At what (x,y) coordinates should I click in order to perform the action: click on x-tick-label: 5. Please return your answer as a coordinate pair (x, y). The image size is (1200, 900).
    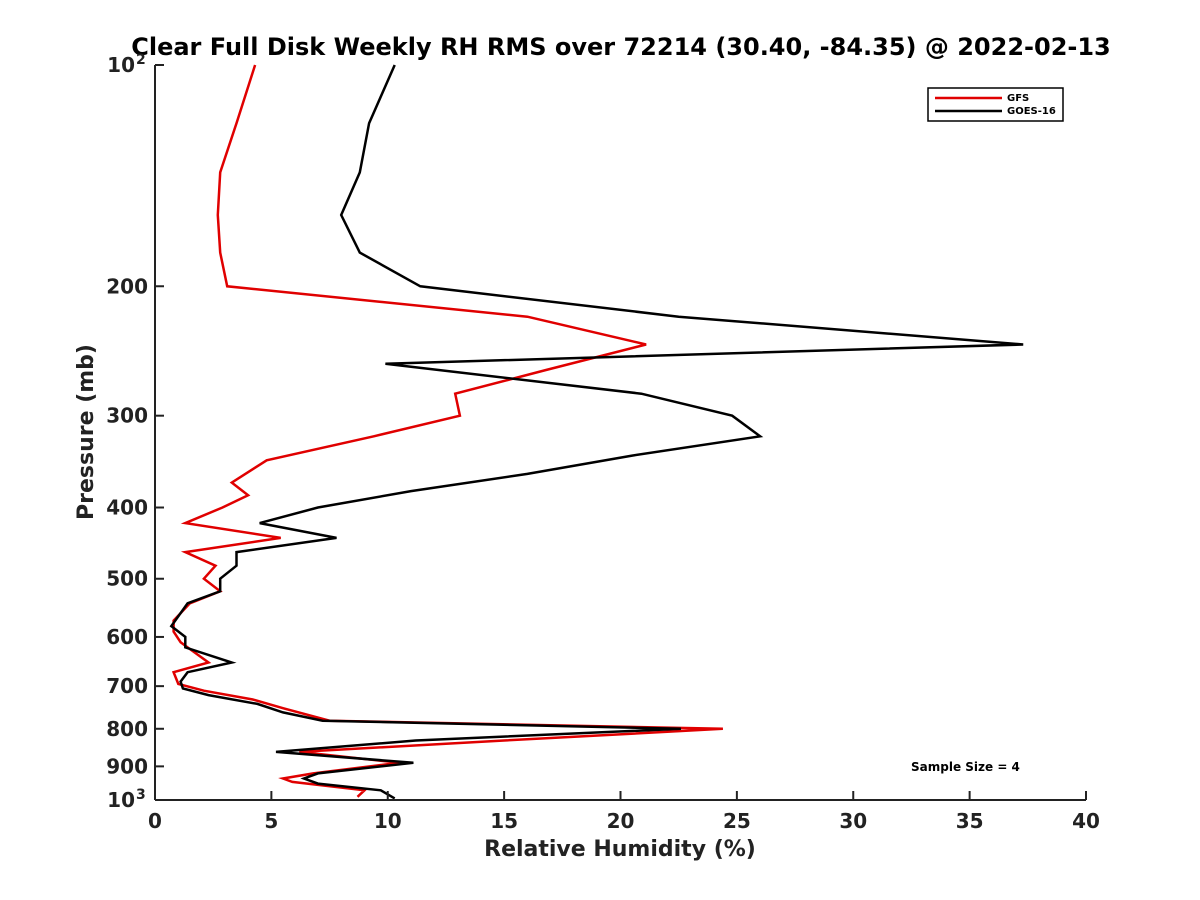
    Looking at the image, I should click on (271, 821).